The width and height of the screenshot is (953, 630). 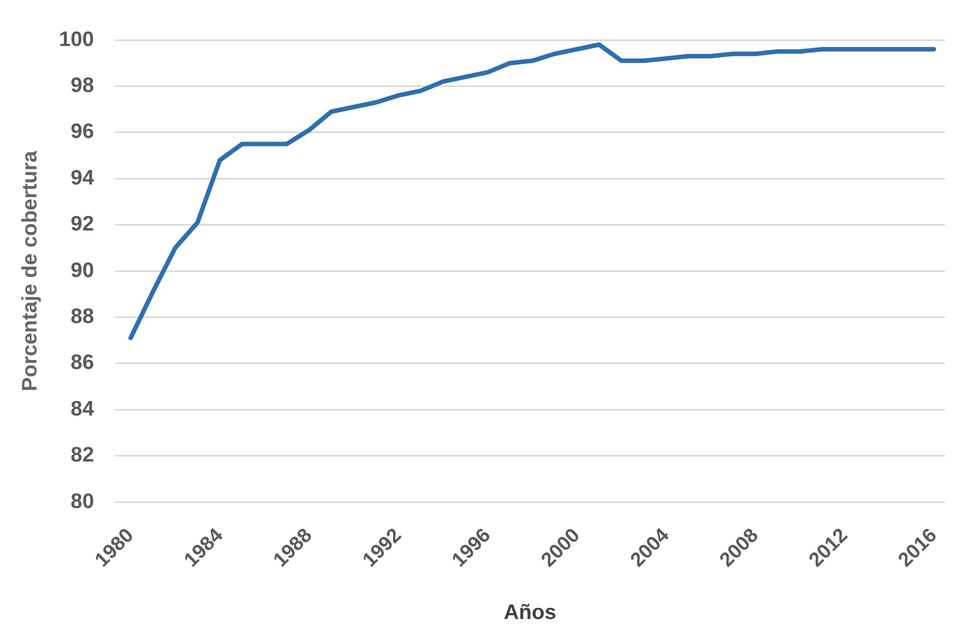 What do you see at coordinates (82, 455) in the screenshot?
I see `y-tick-label: 82` at bounding box center [82, 455].